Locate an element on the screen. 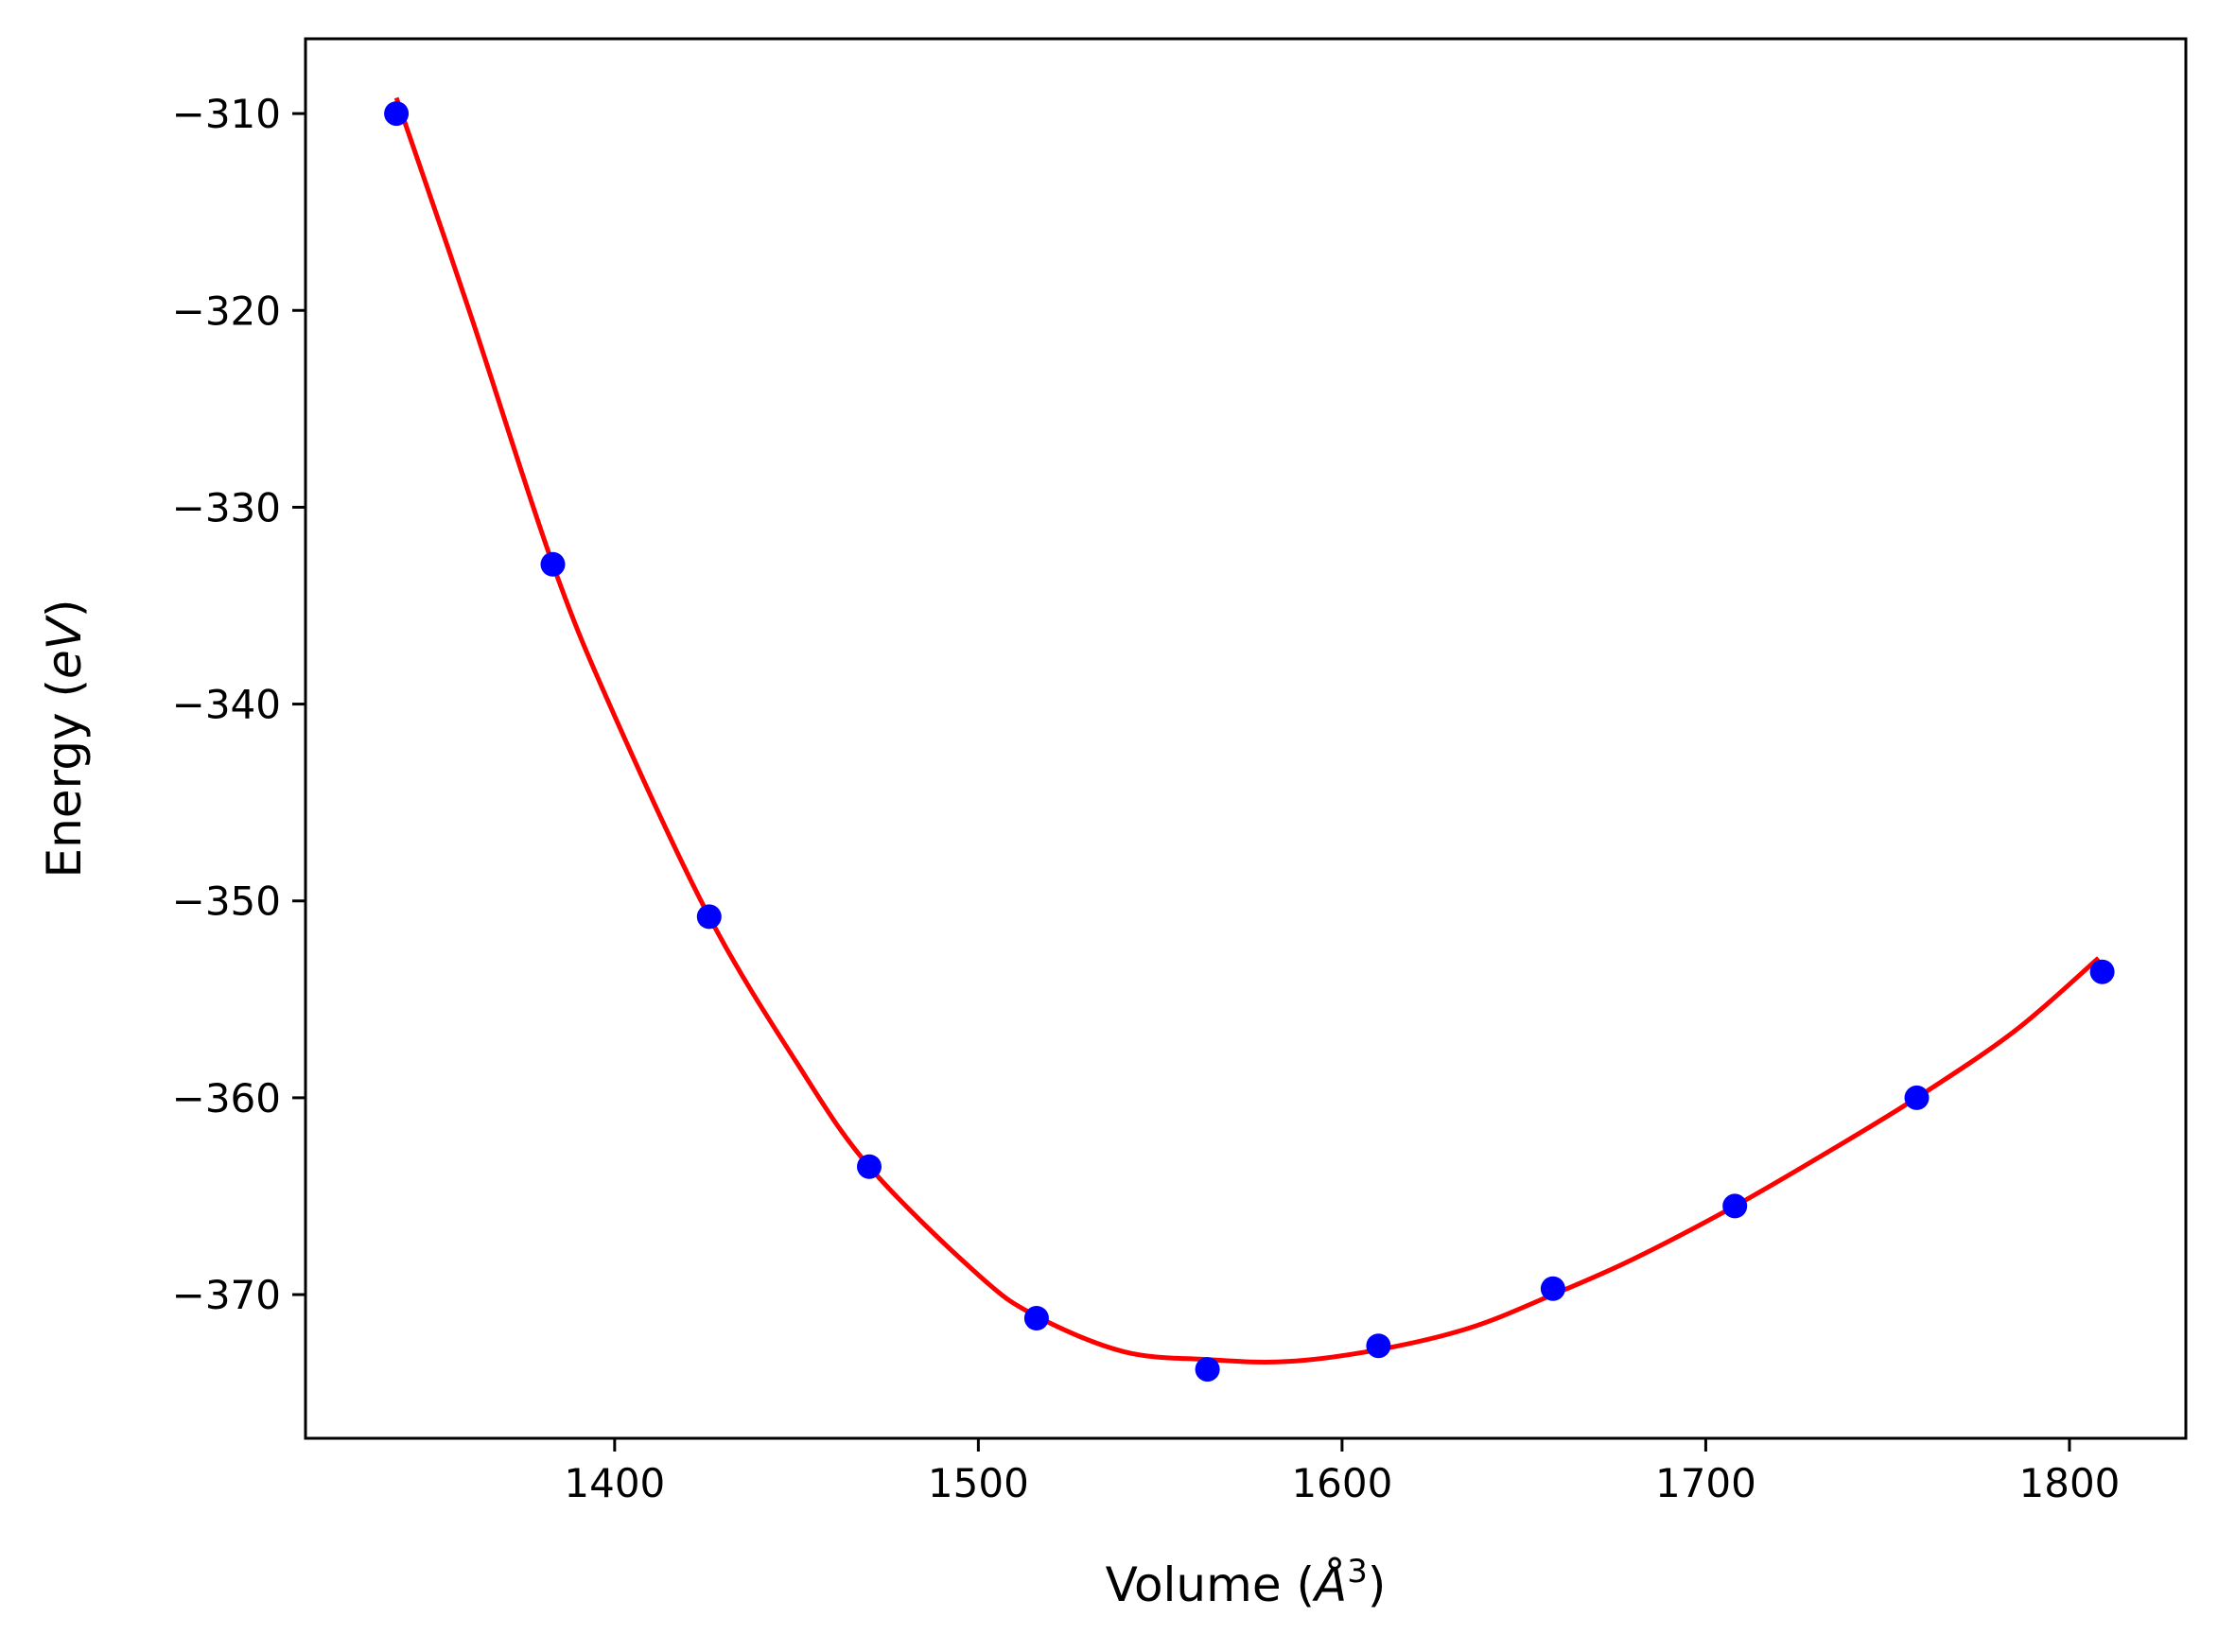 The image size is (2218, 1652). x-axis-label: Volume (Å3) is located at coordinates (1246, 1583).